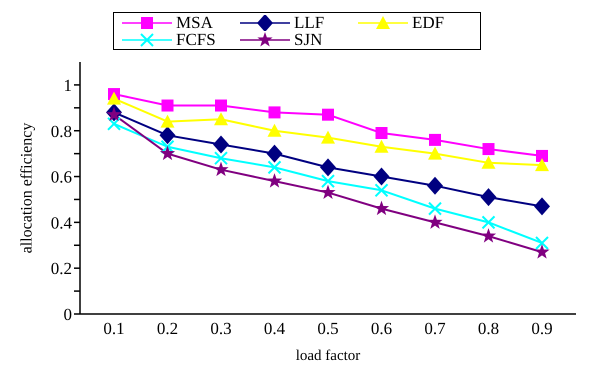 The height and width of the screenshot is (382, 608). Describe the element at coordinates (542, 328) in the screenshot. I see `x-tick-label: 0.9` at that location.